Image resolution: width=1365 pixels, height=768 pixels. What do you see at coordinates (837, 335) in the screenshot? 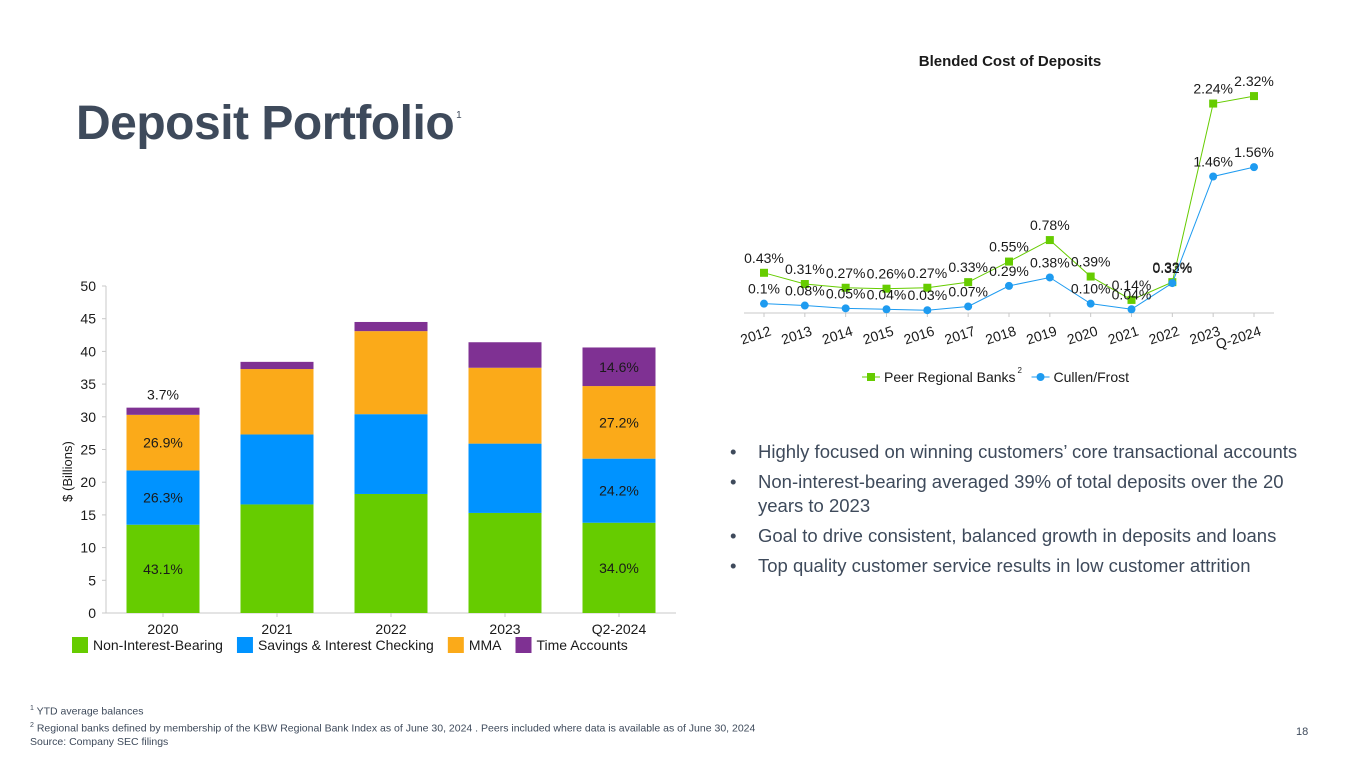
I see `x-tick-label: 2014` at bounding box center [837, 335].